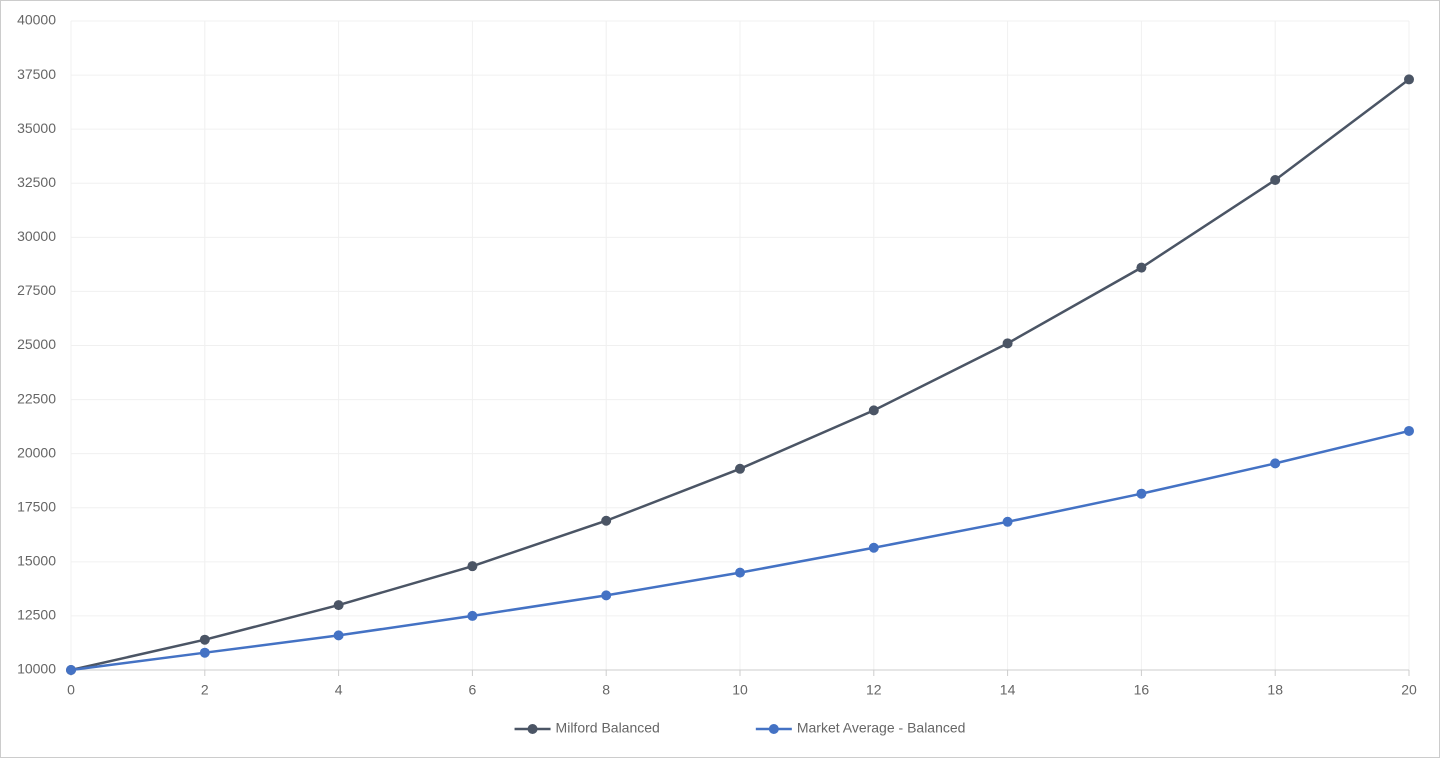 The height and width of the screenshot is (758, 1440). I want to click on y-tick-label: 25000, so click(36, 344).